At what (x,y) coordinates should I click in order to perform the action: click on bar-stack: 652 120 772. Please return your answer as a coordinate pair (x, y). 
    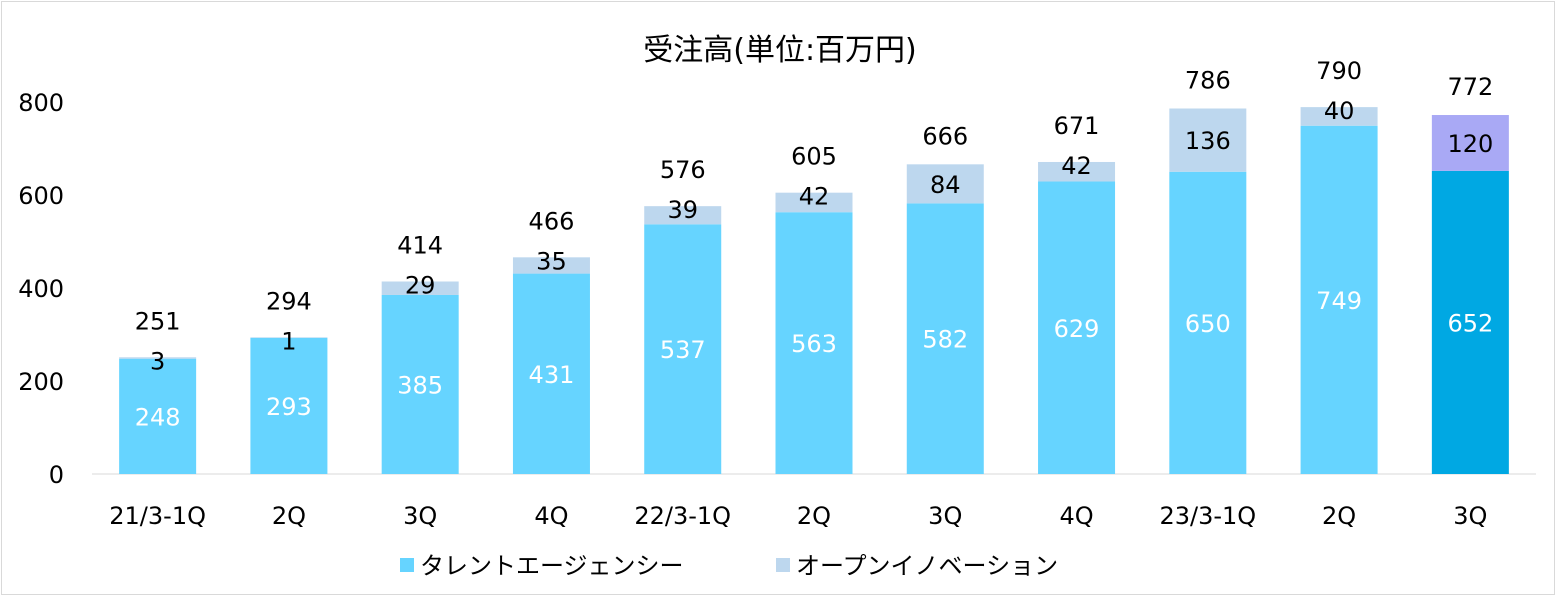
    Looking at the image, I should click on (1470, 273).